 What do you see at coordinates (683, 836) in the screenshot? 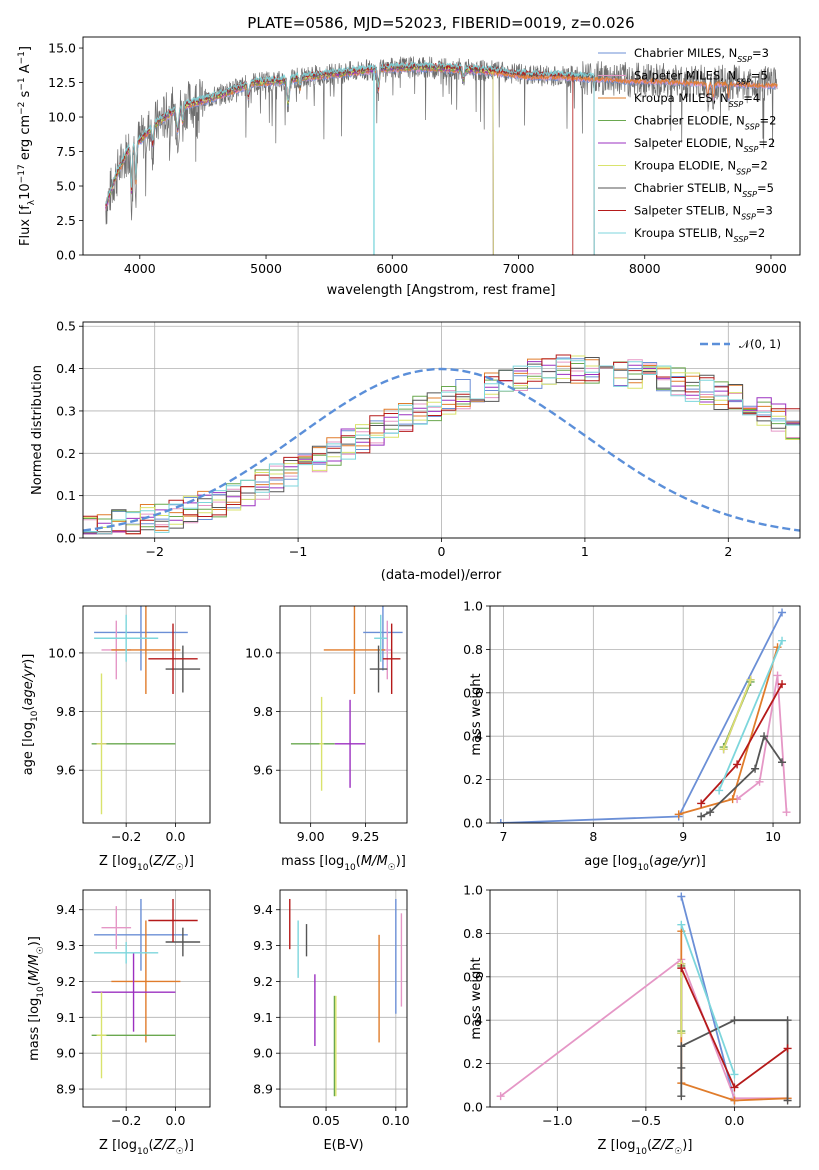
I see `x-tick-label: 9` at bounding box center [683, 836].